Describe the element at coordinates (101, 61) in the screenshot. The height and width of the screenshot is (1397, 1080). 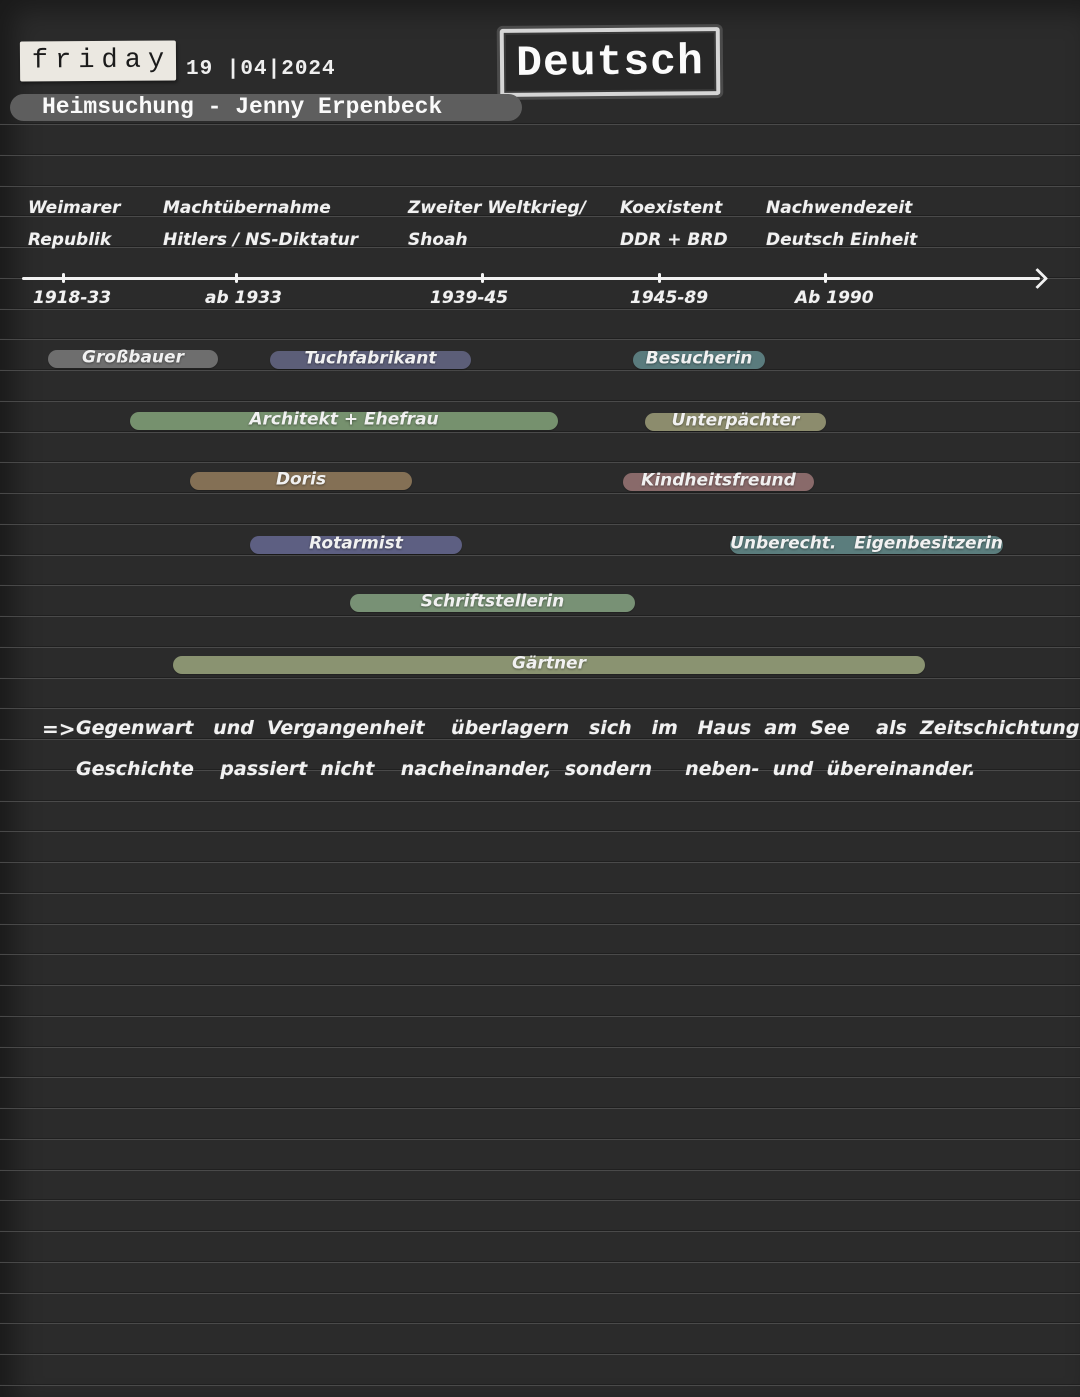
I see `day-label: friday` at that location.